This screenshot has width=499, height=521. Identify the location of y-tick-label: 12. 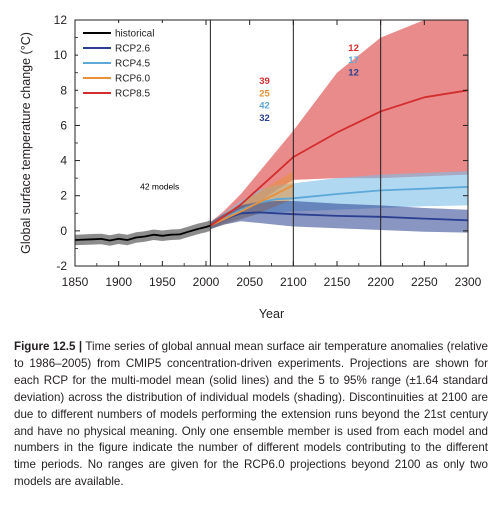
(61, 20).